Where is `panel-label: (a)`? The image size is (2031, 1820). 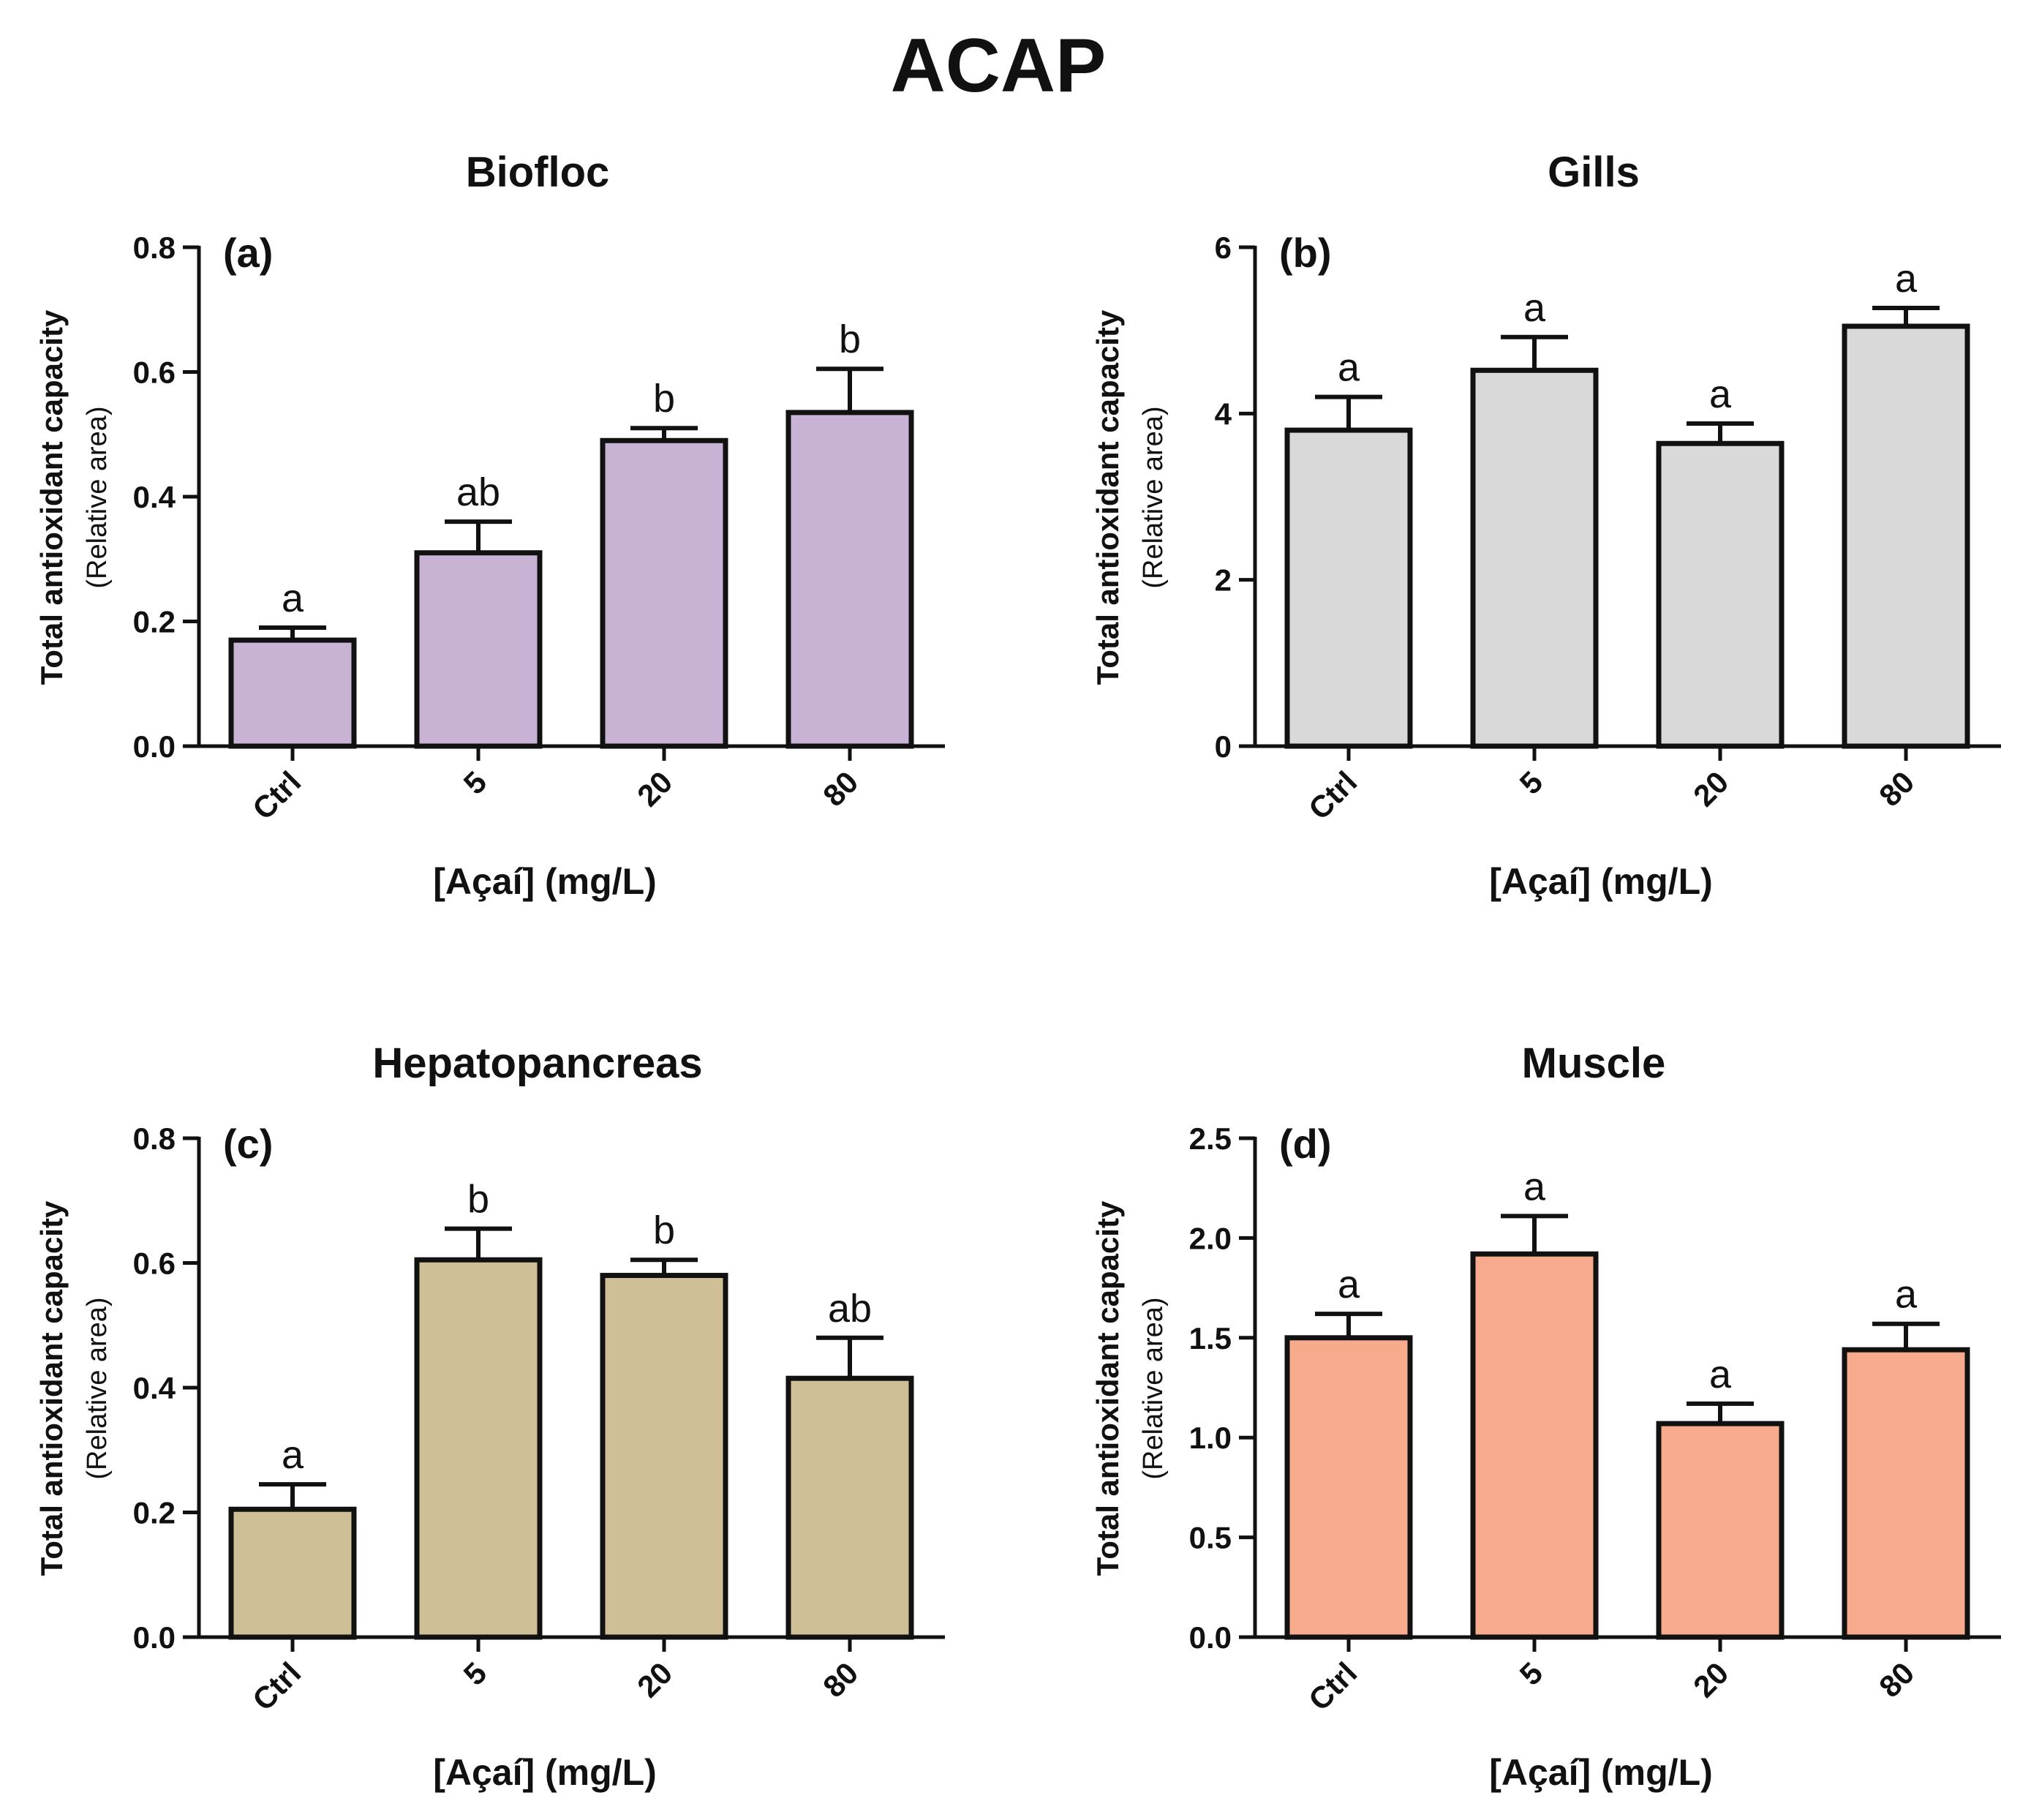 panel-label: (a) is located at coordinates (248, 253).